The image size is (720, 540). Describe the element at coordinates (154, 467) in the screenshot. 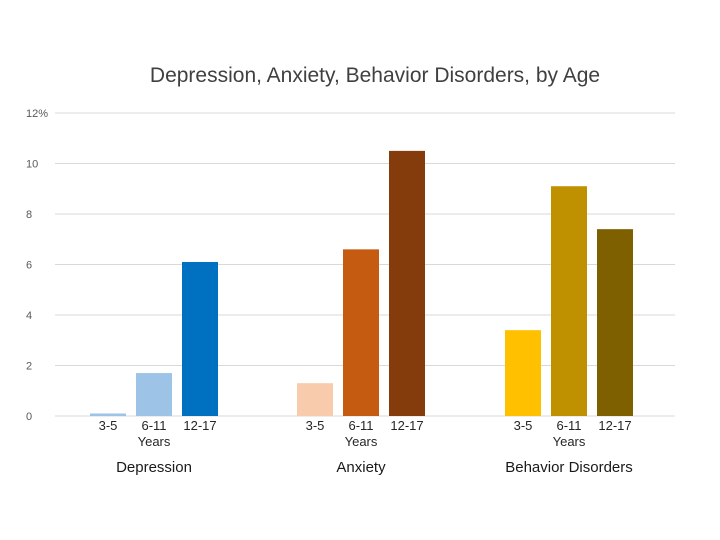

I see `group-label-depression: Depression` at that location.